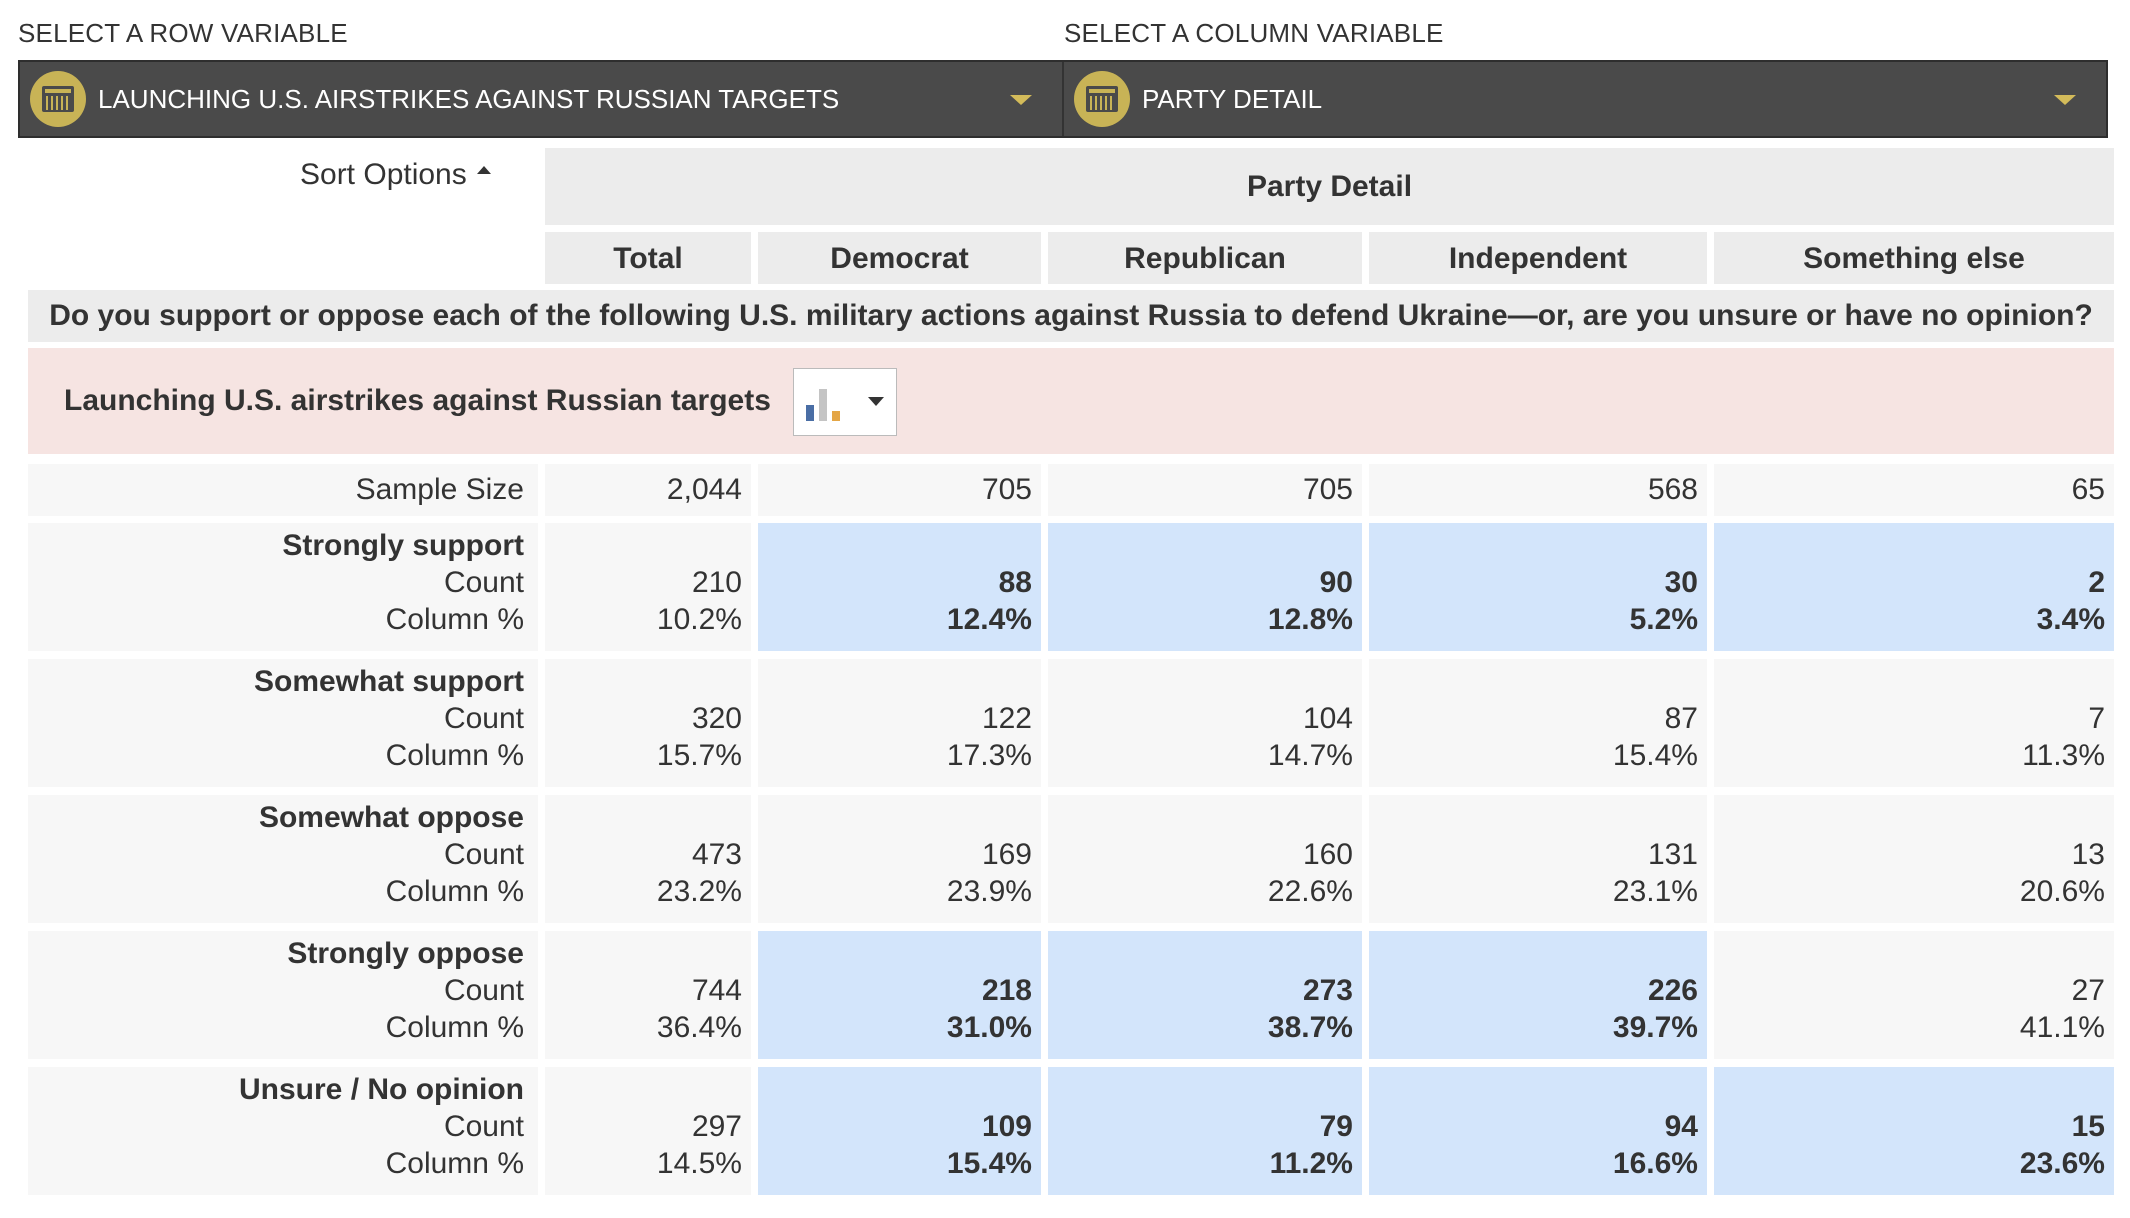 This screenshot has height=1218, width=2130. I want to click on table-cell: 160 22.6%, so click(1205, 859).